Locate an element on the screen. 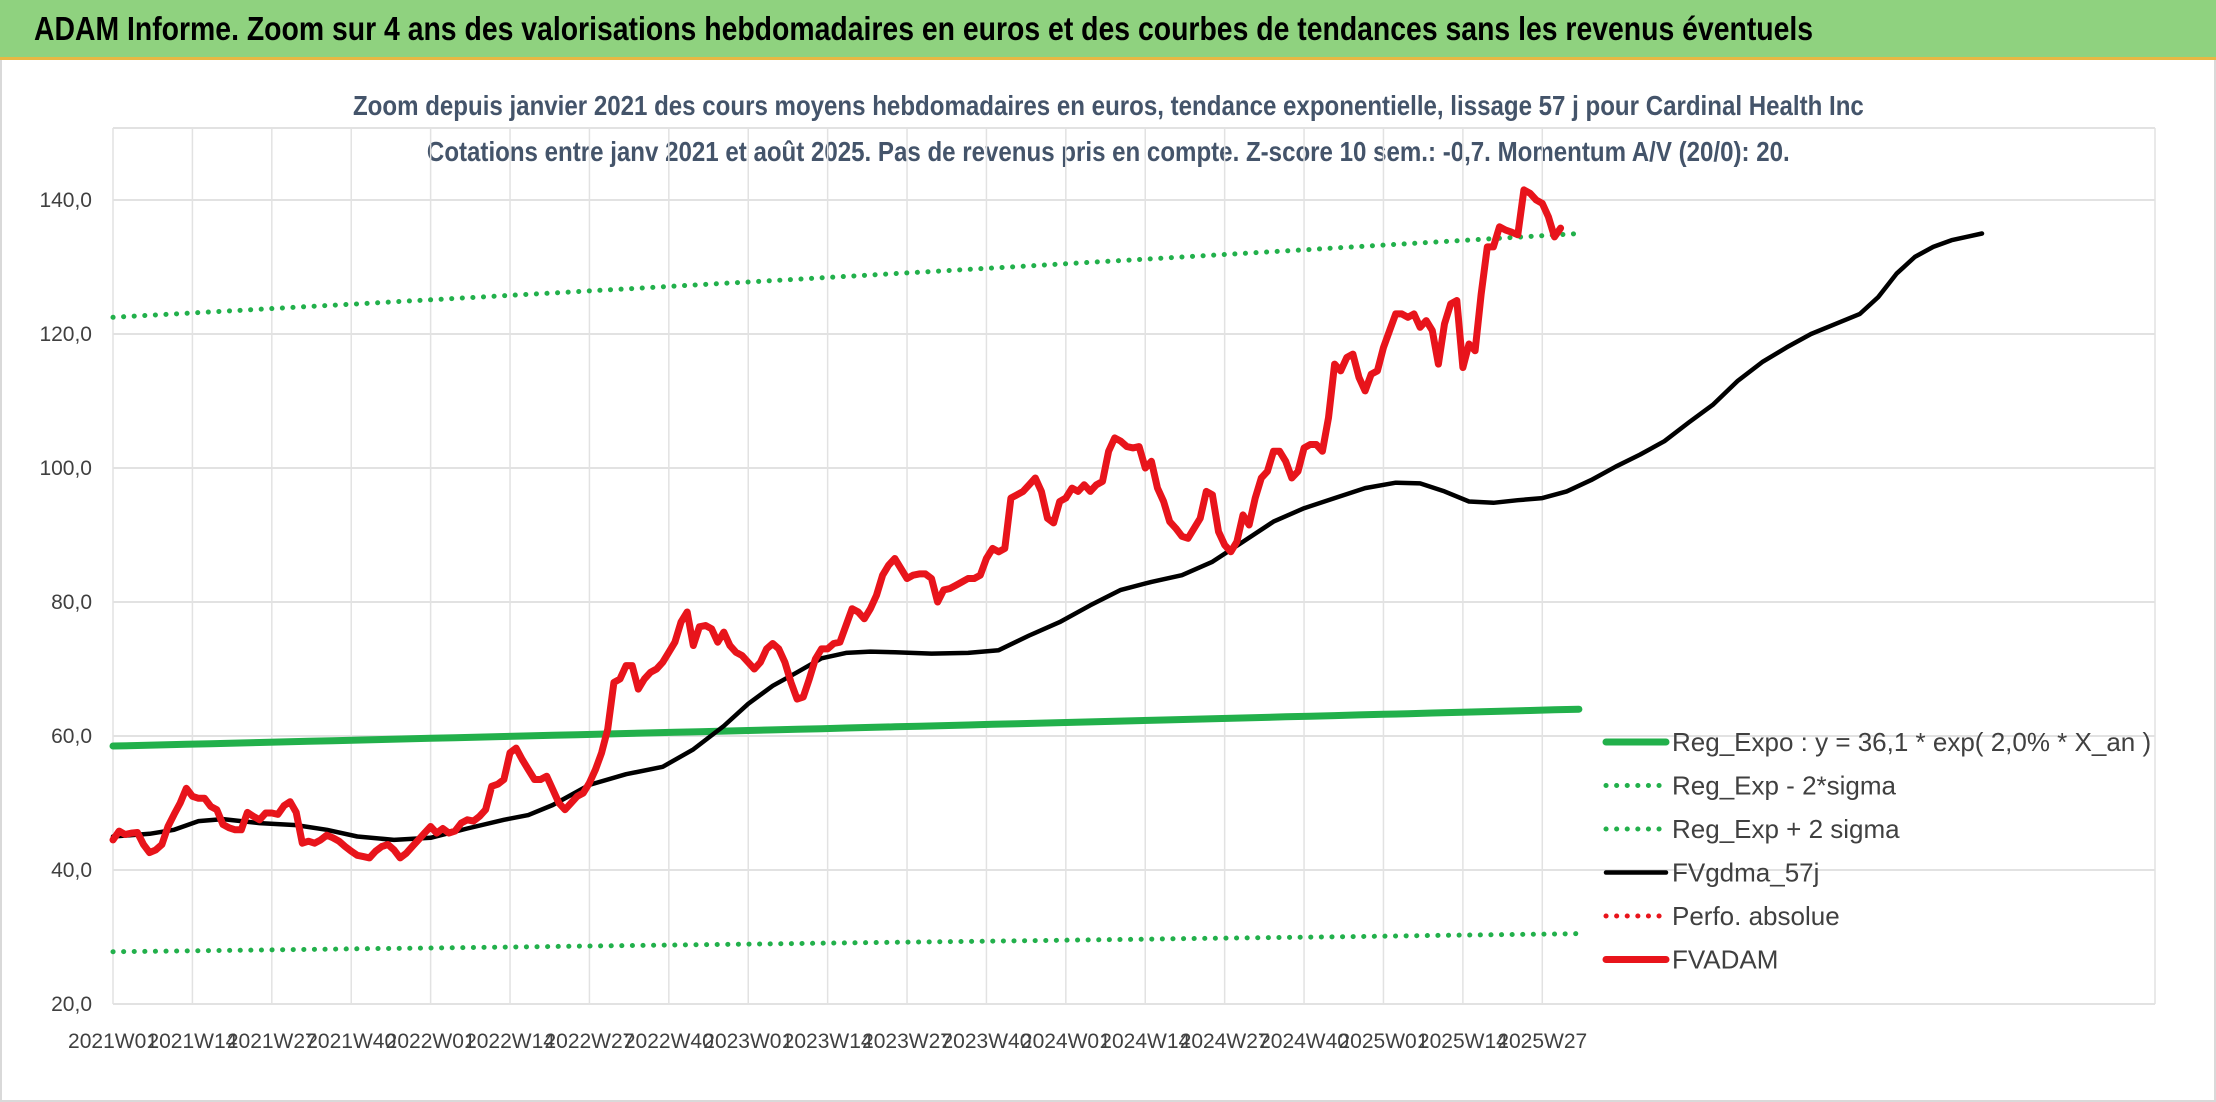 The image size is (2216, 1102). y-axis-ticks: 20,0 40,0 60,0 80,0 100,0 120,0 140,0 is located at coordinates (65, 602).